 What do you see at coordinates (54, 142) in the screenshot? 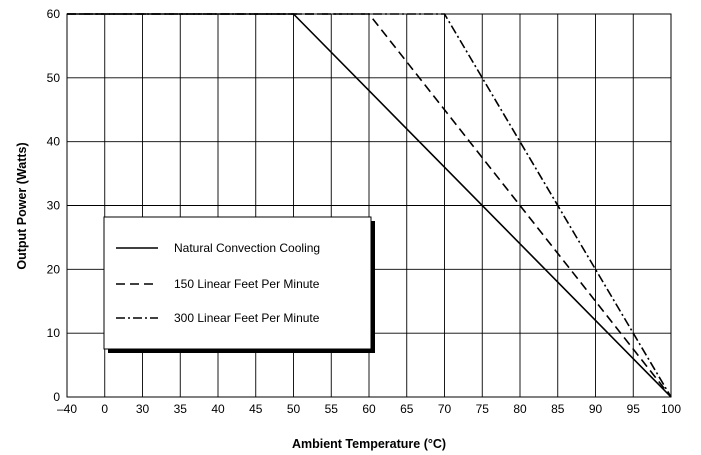
I see `y-tick-label: 40` at bounding box center [54, 142].